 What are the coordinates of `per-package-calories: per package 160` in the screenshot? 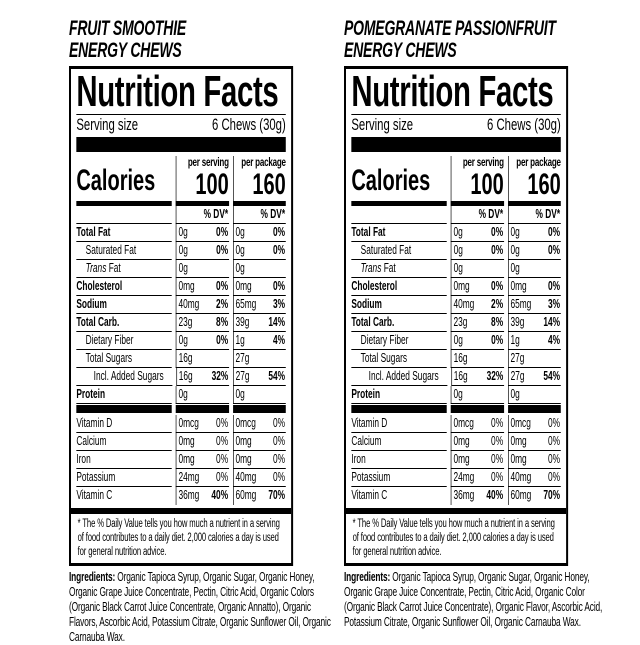 It's located at (534, 180).